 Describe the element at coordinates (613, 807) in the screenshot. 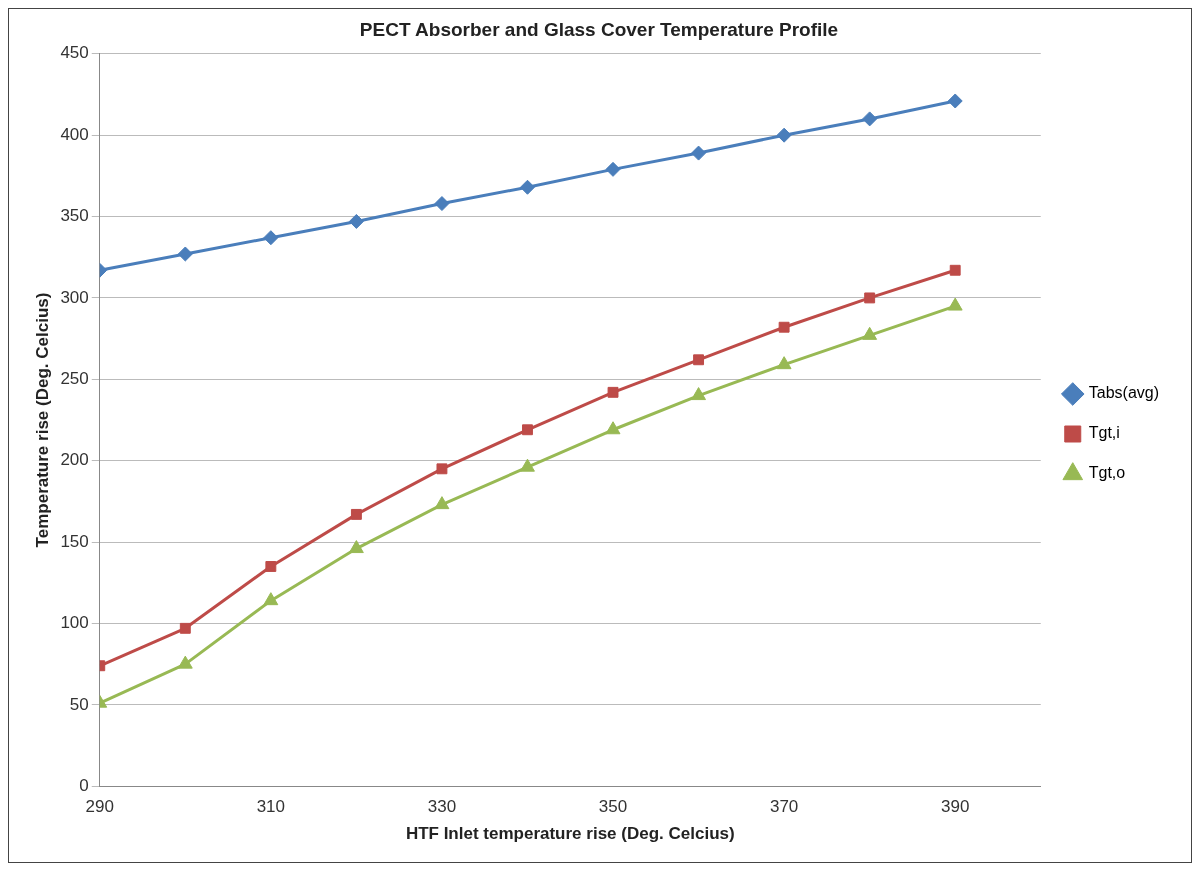

I see `x-tick-label: 350` at that location.